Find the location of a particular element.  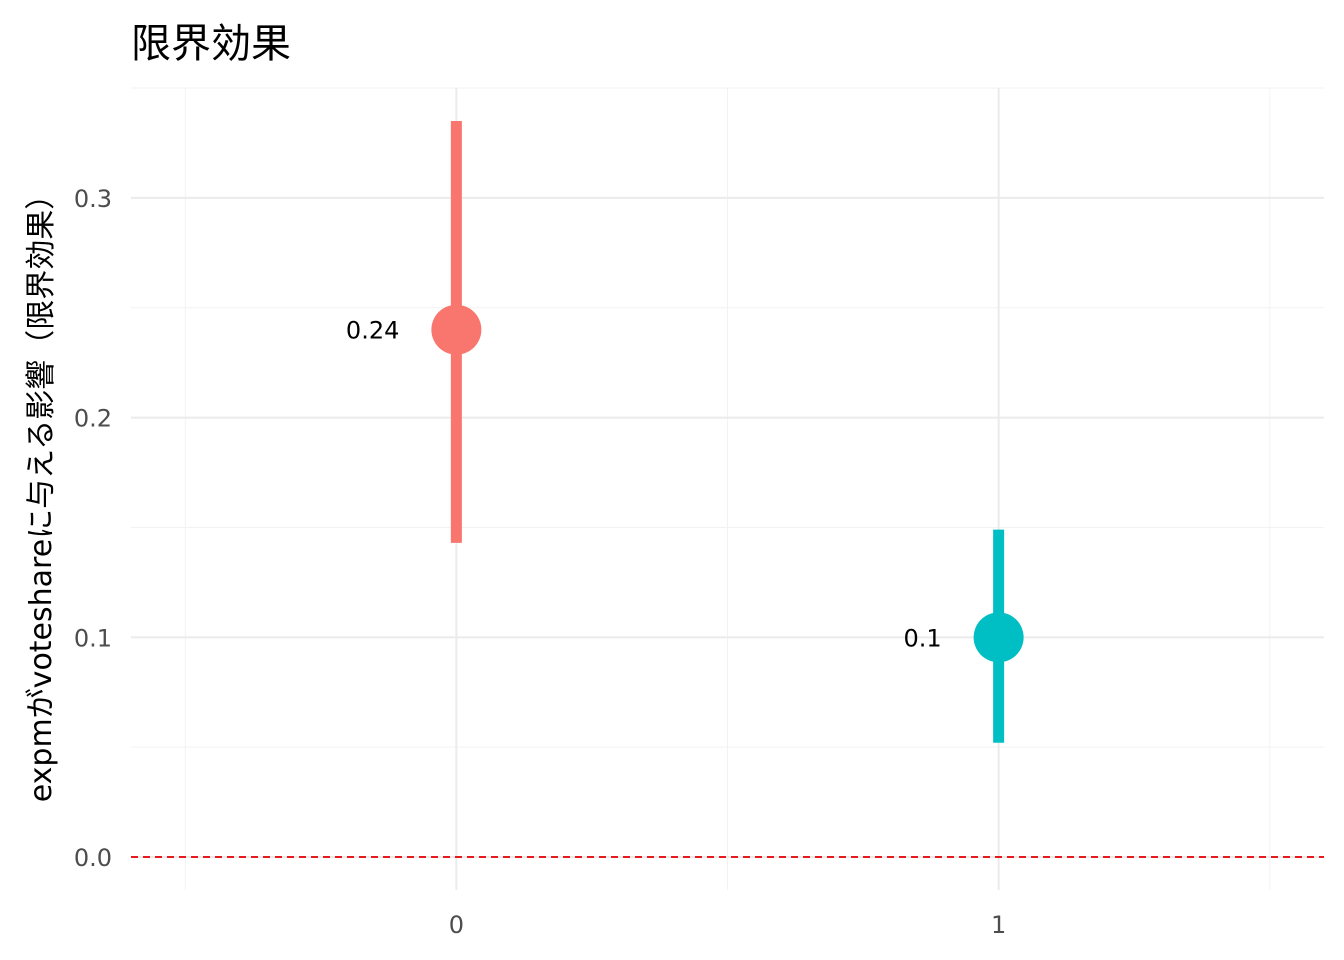

y-tick-label: 0.1 is located at coordinates (93, 638).